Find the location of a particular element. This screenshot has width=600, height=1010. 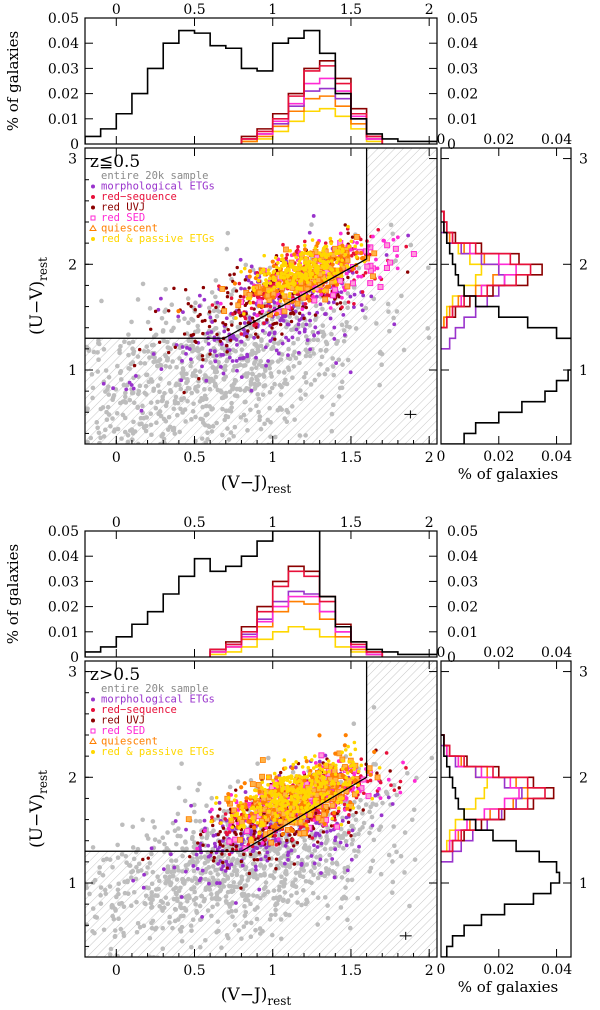

top-point-quiescent is located at coordinates (347, 260).